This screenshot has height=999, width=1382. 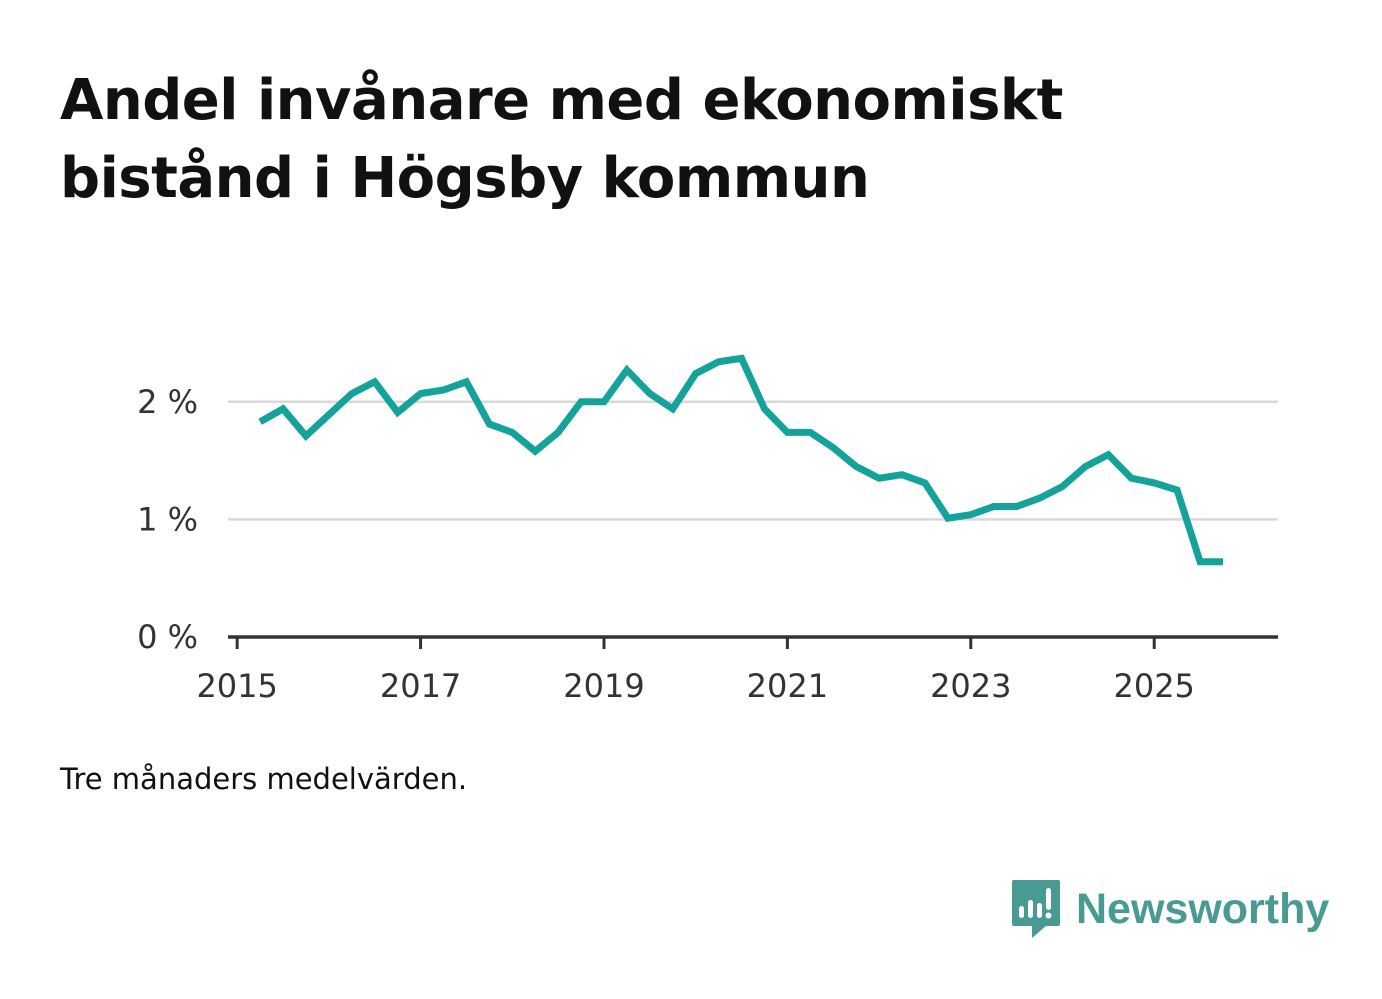 What do you see at coordinates (264, 779) in the screenshot?
I see `chart-note: Tre månaders medelvärden.` at bounding box center [264, 779].